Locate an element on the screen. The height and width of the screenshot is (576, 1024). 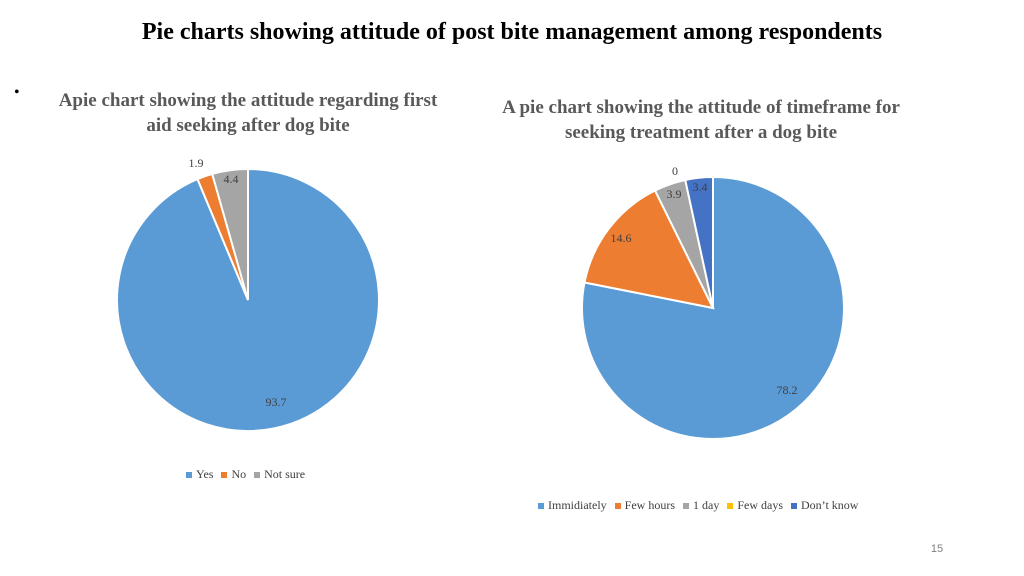
pie-slice-don-t-know is located at coordinates (699, 242).